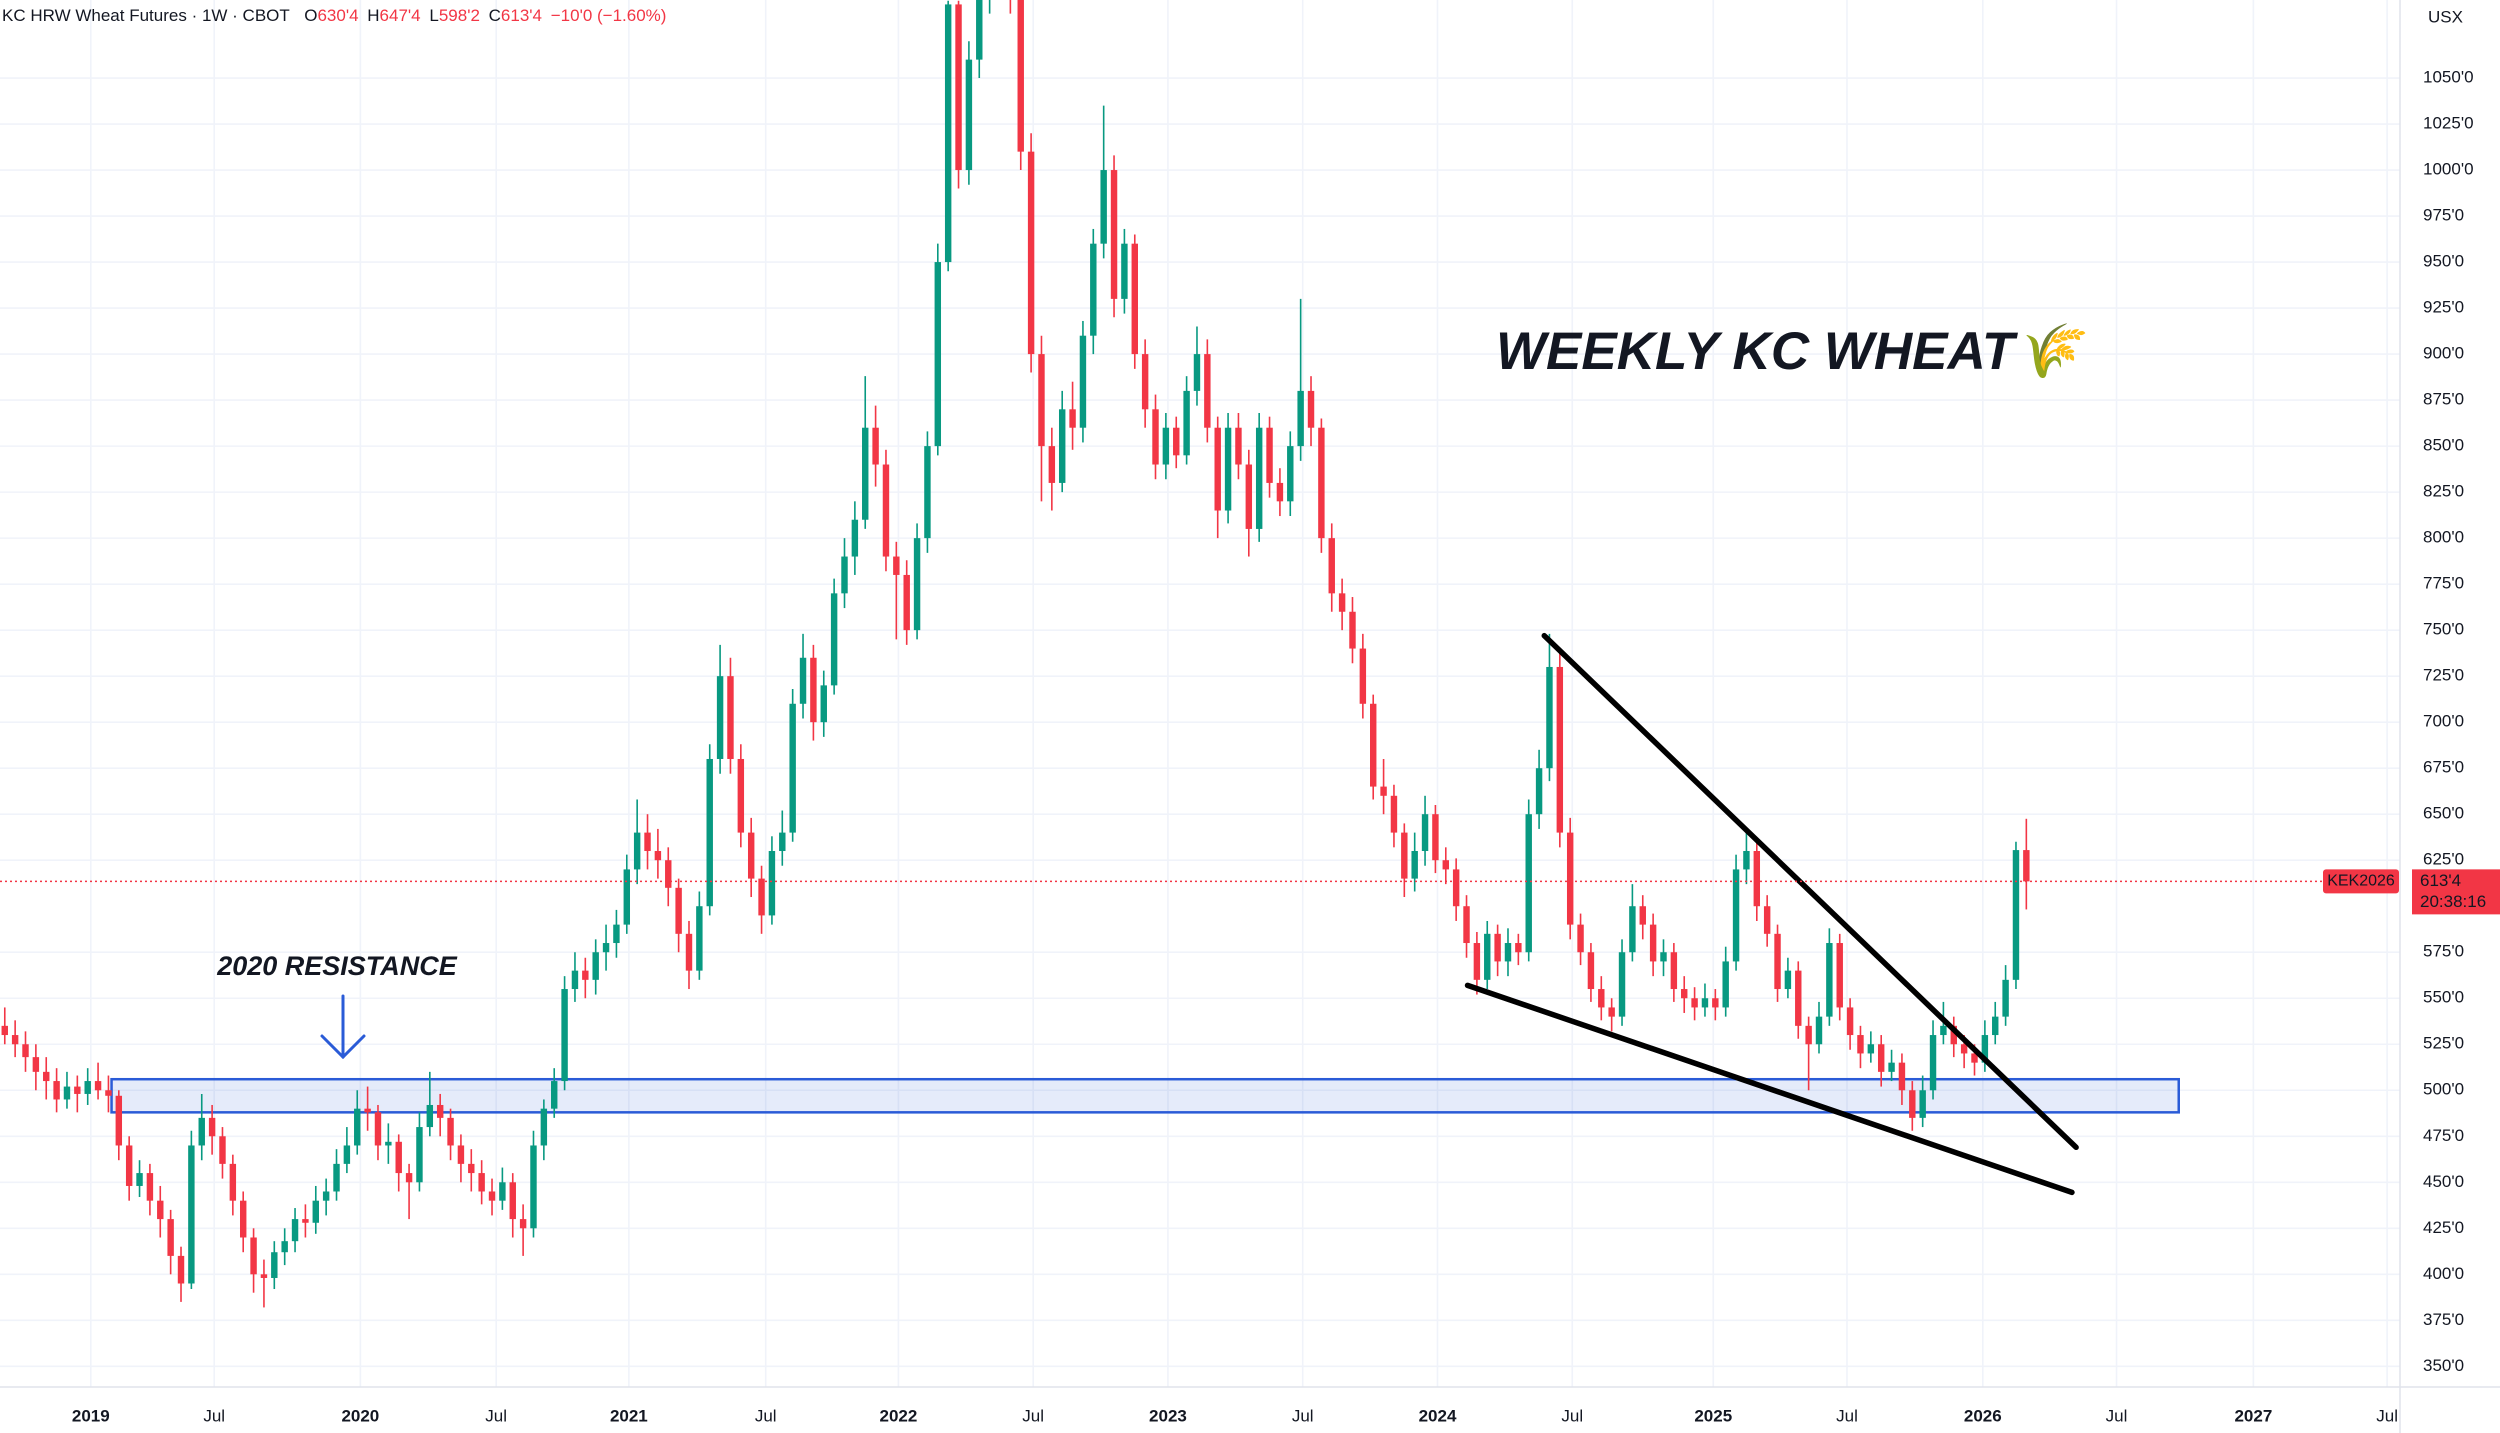  Describe the element at coordinates (2443, 1273) in the screenshot. I see `y-tick-label: 400'0` at that location.